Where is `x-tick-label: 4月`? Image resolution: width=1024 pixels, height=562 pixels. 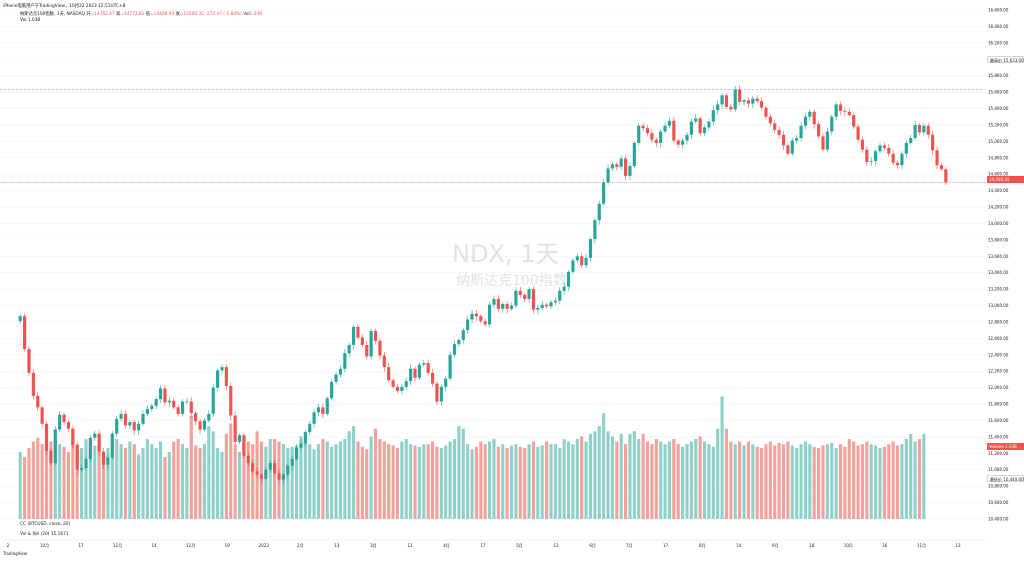
x-tick-label: 4月 is located at coordinates (446, 545).